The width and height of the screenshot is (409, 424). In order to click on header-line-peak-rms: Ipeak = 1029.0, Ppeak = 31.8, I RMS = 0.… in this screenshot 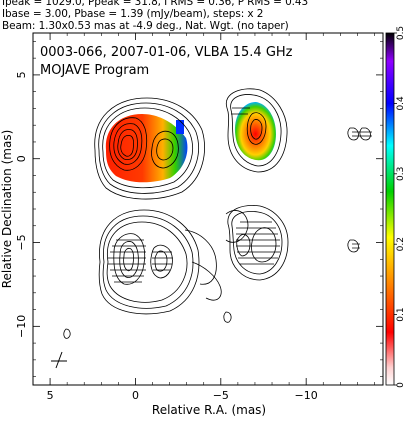, I will do `click(155, 4)`.